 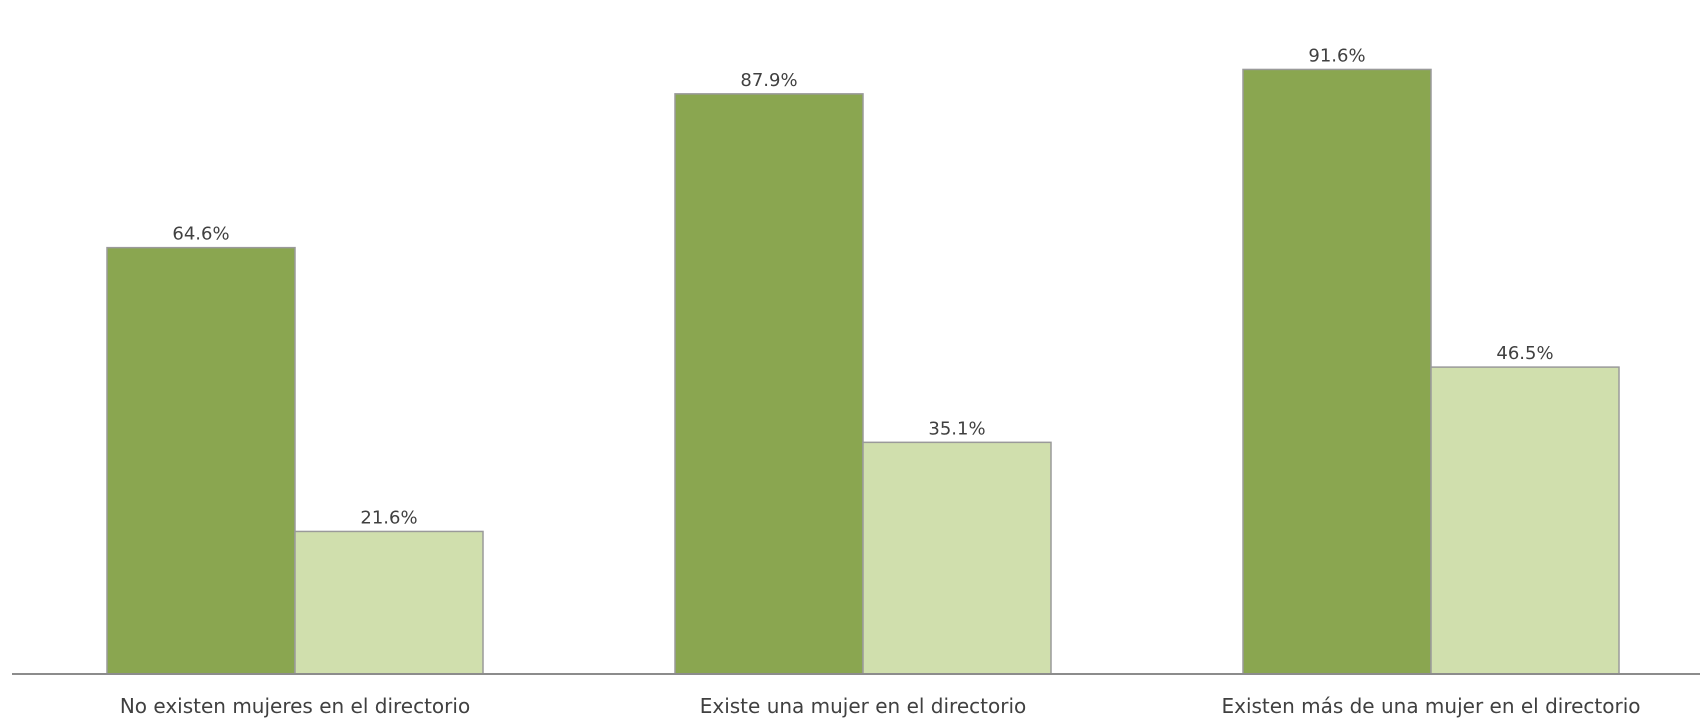 What do you see at coordinates (1524, 353) in the screenshot?
I see `data-label-series-1-cat-2: 46.5%` at bounding box center [1524, 353].